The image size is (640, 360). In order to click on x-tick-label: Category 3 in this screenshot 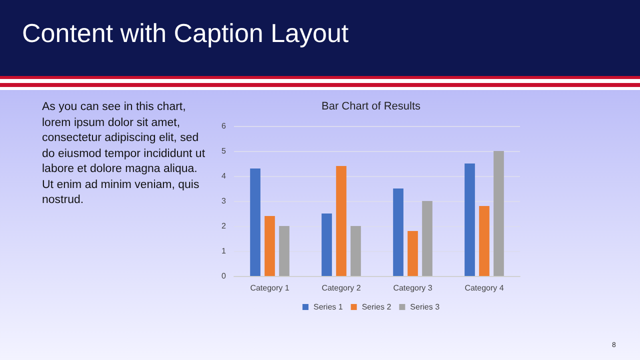, I will do `click(413, 288)`.